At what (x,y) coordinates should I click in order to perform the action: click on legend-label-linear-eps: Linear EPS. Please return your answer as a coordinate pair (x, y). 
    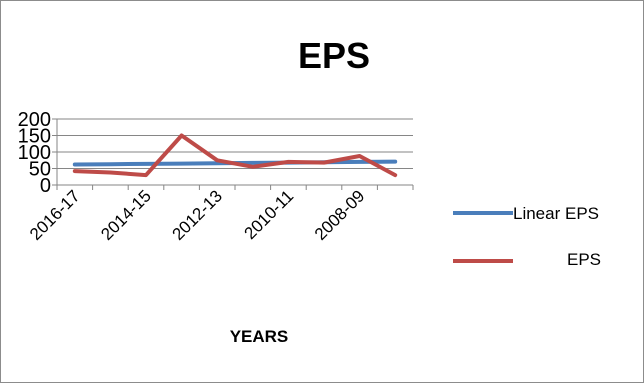
    Looking at the image, I should click on (556, 213).